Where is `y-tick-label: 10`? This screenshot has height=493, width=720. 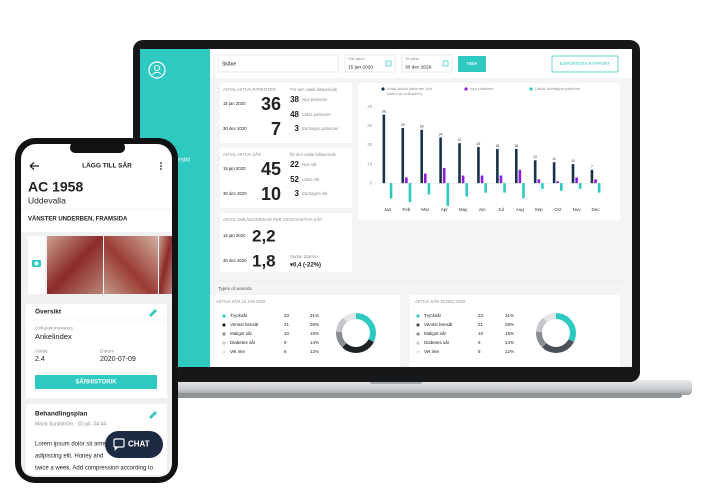 y-tick-label: 10 is located at coordinates (369, 163).